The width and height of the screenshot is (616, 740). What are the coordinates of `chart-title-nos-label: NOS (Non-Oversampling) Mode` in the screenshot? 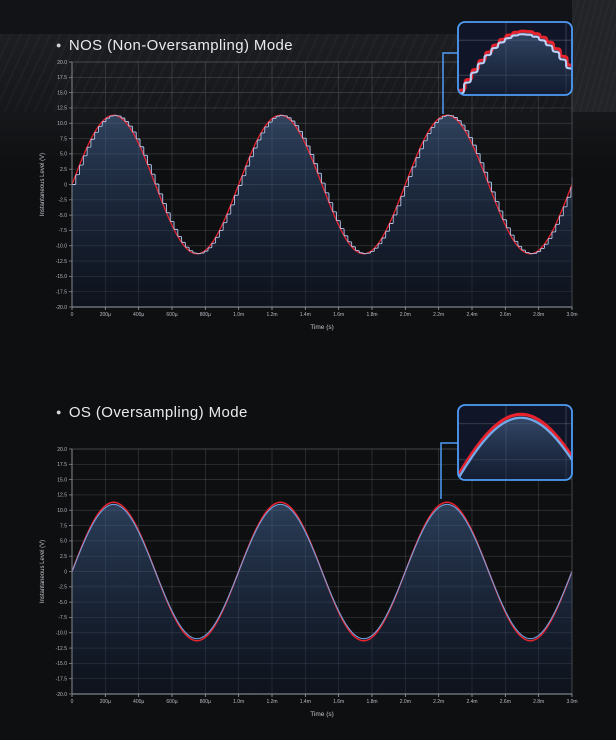 It's located at (181, 45).